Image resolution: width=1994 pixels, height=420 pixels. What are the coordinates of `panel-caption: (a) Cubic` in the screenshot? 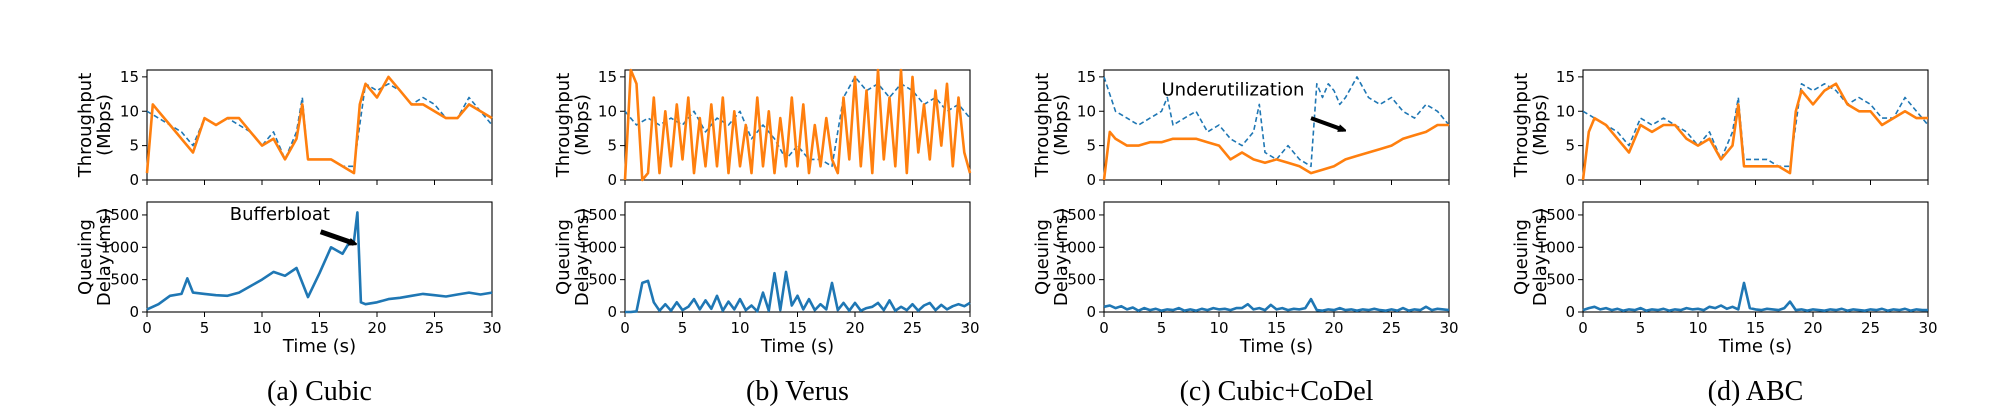 It's located at (319, 391).